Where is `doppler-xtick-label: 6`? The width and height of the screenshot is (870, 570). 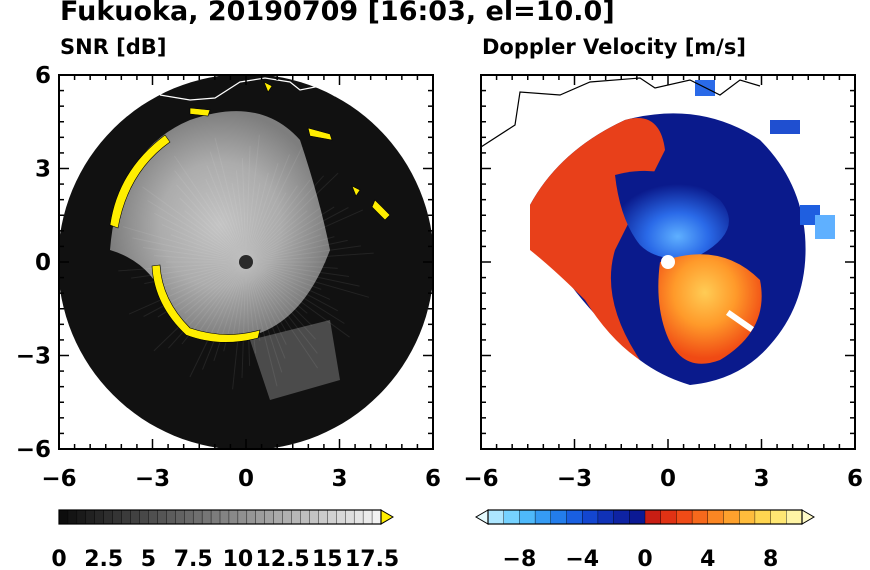
doppler-xtick-label: 6 is located at coordinates (855, 479).